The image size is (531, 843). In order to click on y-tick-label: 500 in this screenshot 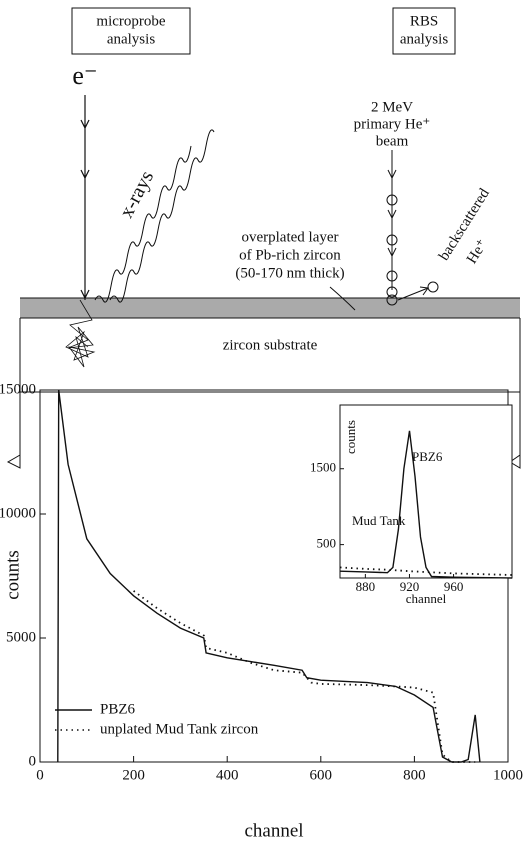, I will do `click(327, 543)`.